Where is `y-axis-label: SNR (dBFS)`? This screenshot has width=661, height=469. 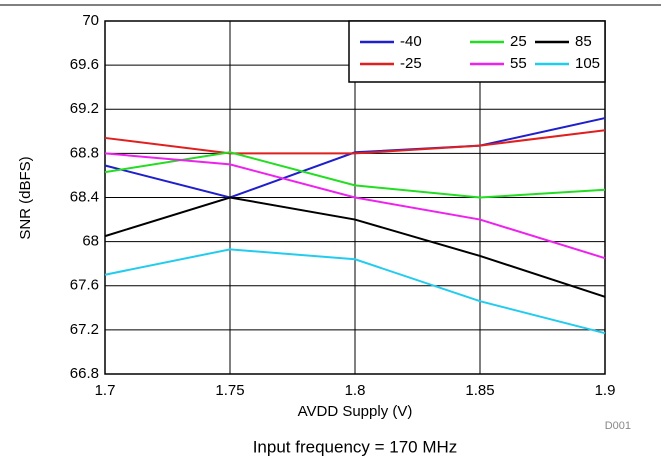 y-axis-label: SNR (dBFS) is located at coordinates (25, 197).